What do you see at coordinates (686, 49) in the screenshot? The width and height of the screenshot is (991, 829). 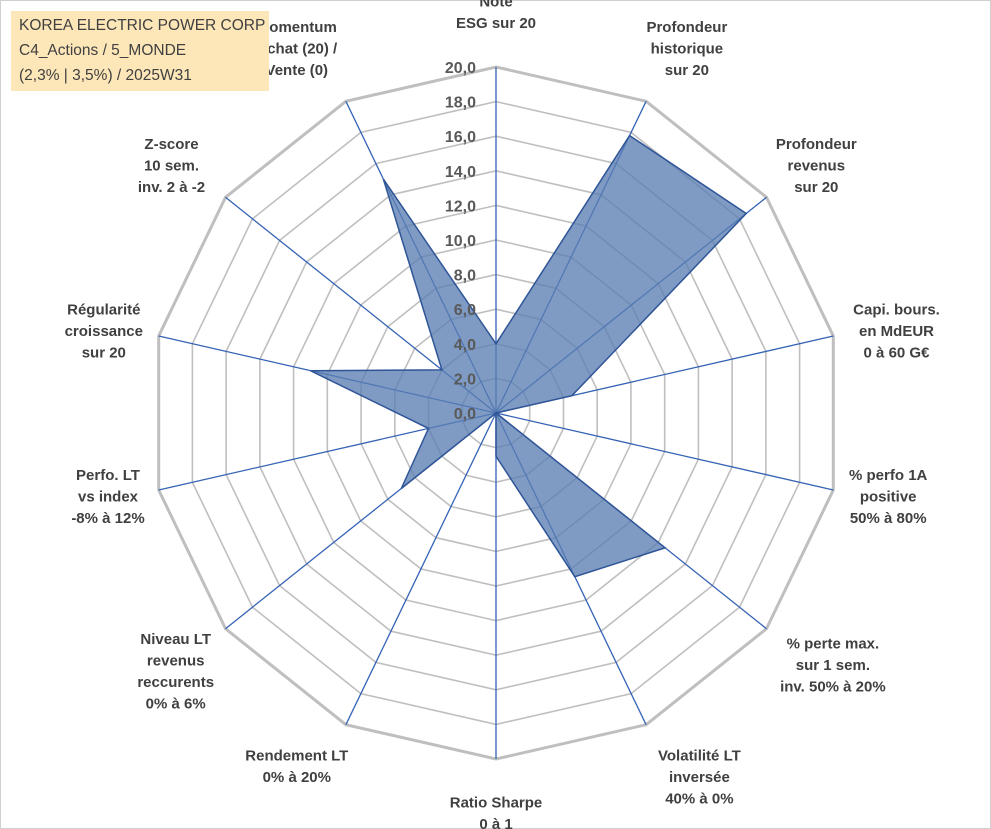 I see `axis-label: Profondeur historique sur 20` at bounding box center [686, 49].